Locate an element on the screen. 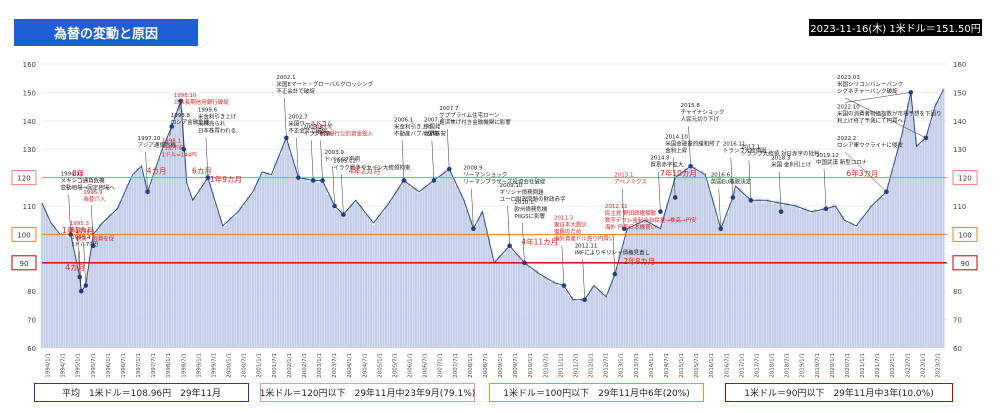  reference-box-left is located at coordinates (24, 263).